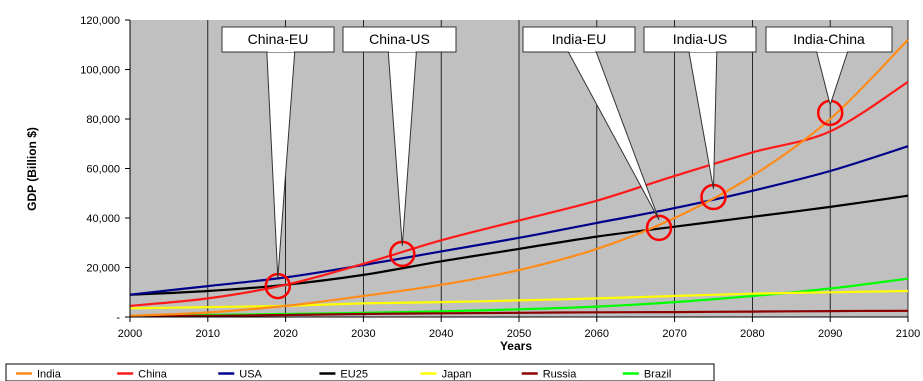 Image resolution: width=923 pixels, height=381 pixels. I want to click on x-tick-label-2020: 2020, so click(285, 334).